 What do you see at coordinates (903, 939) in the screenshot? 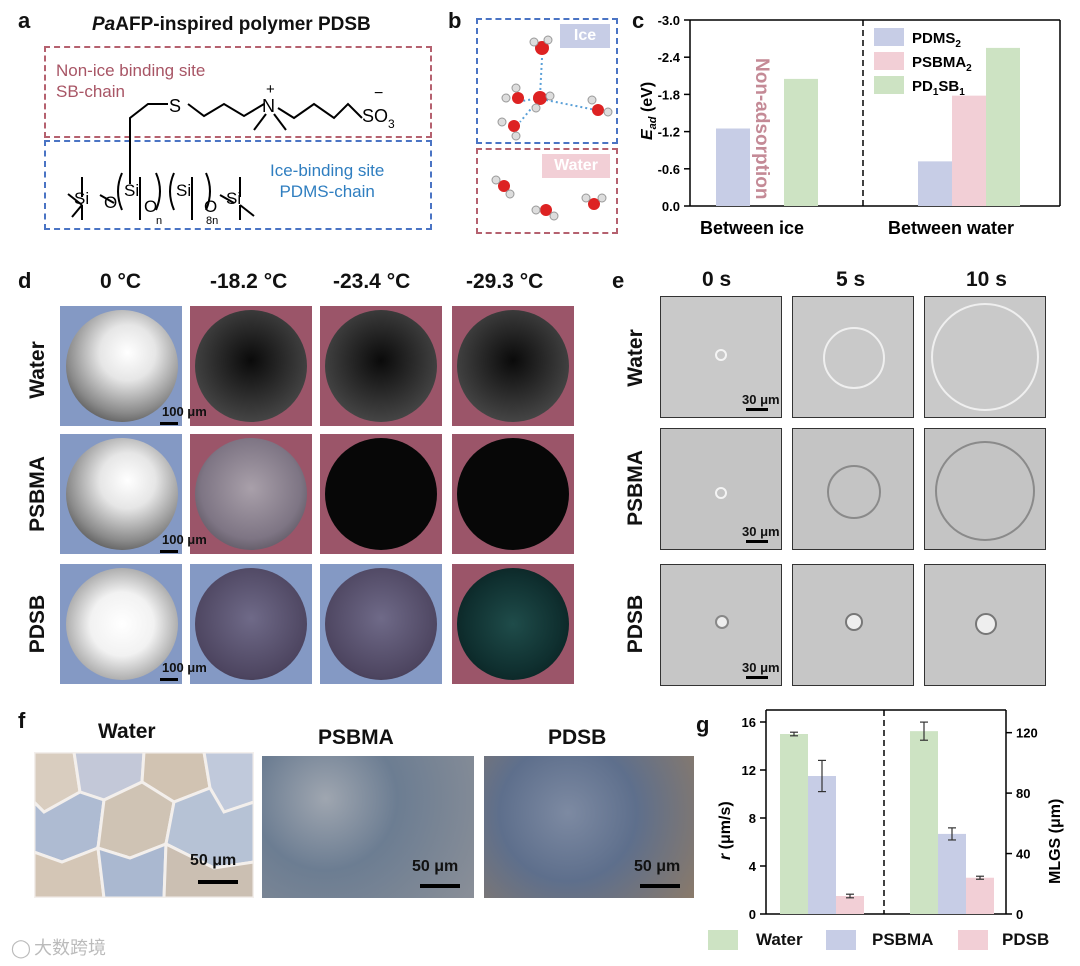
I see `g-legend-psbma: PSBMA` at bounding box center [903, 939].